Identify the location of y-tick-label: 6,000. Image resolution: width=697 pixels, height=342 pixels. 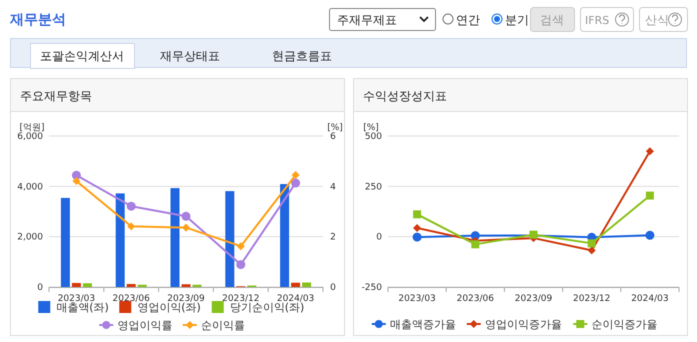
(30, 137).